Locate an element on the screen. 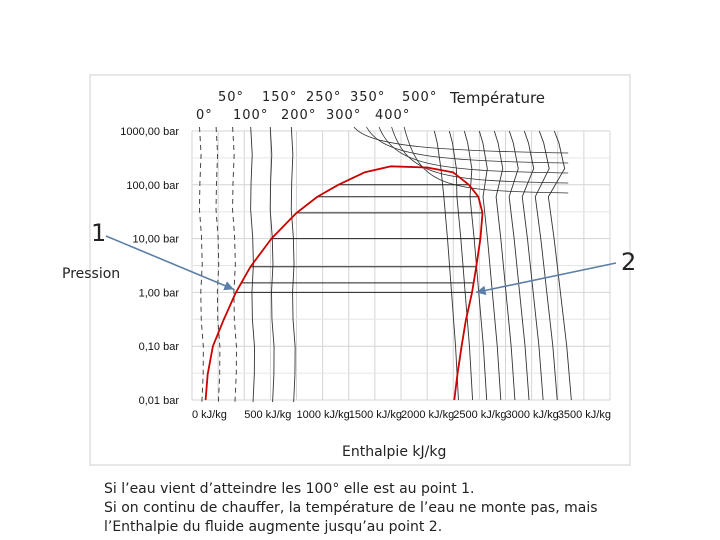  temperature-labels: 50° 150° 250° 350° 500° 0° 100° 200° 300° 400° is located at coordinates (316, 106).